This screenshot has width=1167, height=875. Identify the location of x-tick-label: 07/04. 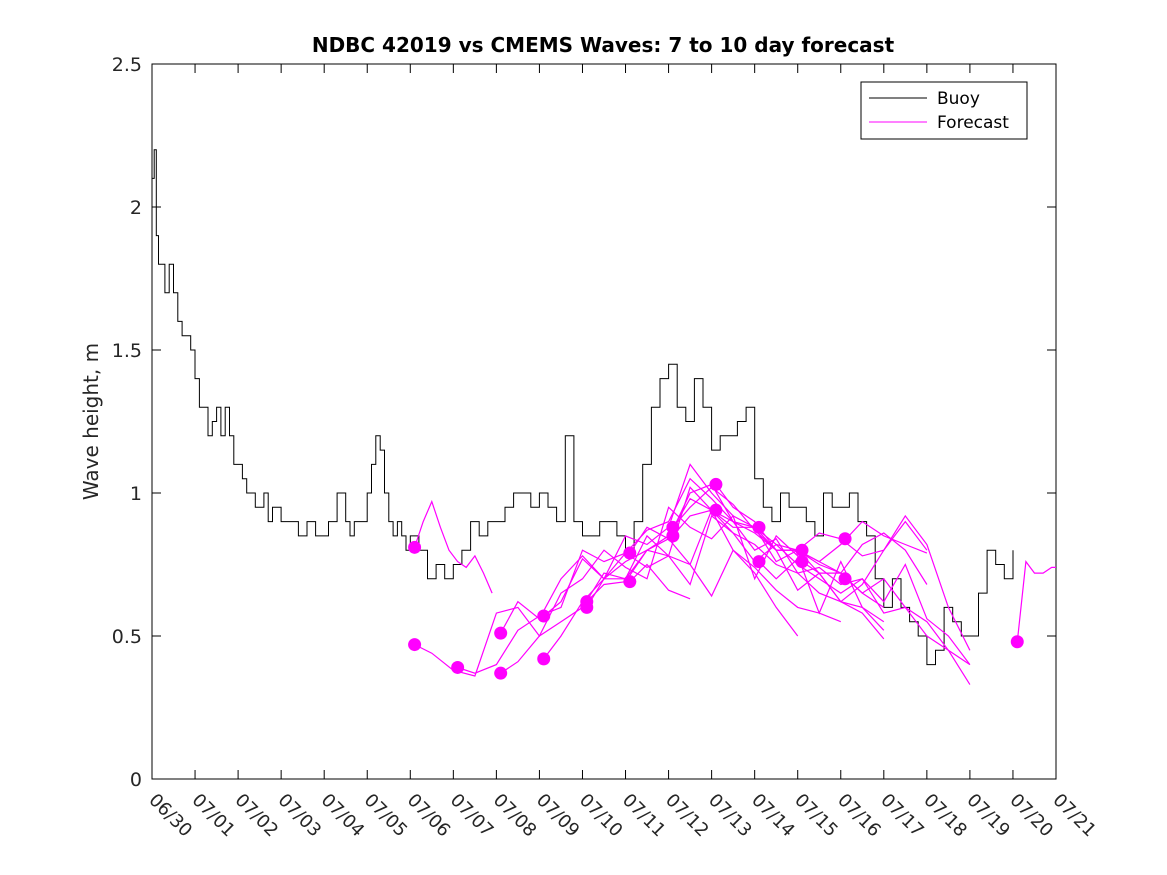
(343, 816).